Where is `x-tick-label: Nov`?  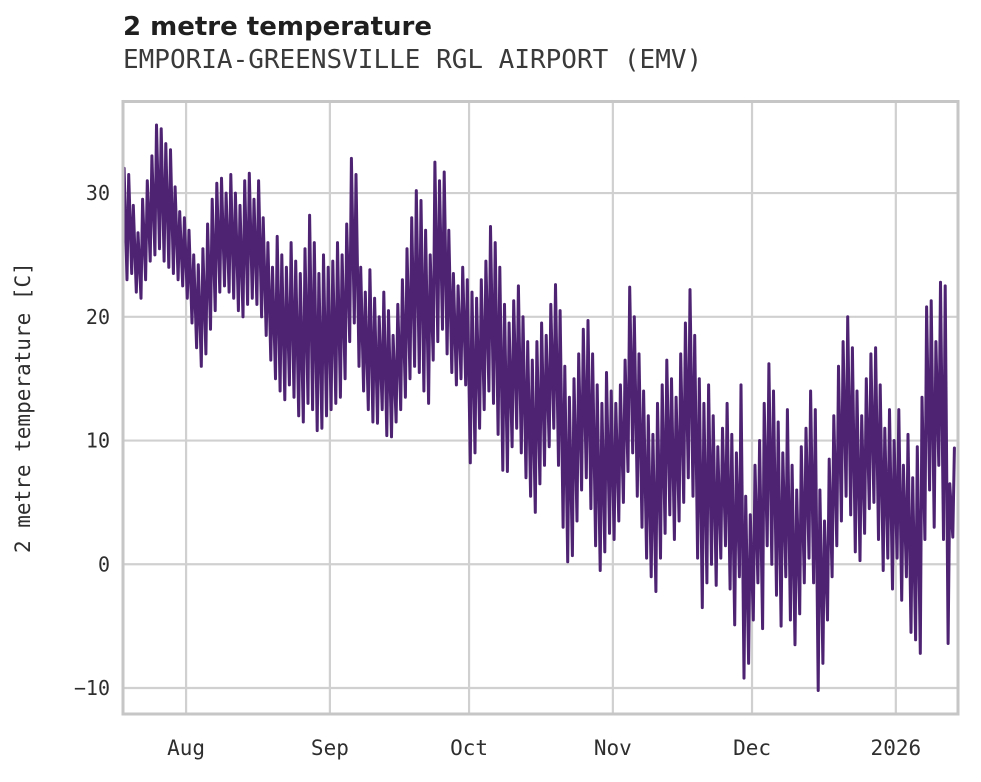
x-tick-label: Nov is located at coordinates (613, 748).